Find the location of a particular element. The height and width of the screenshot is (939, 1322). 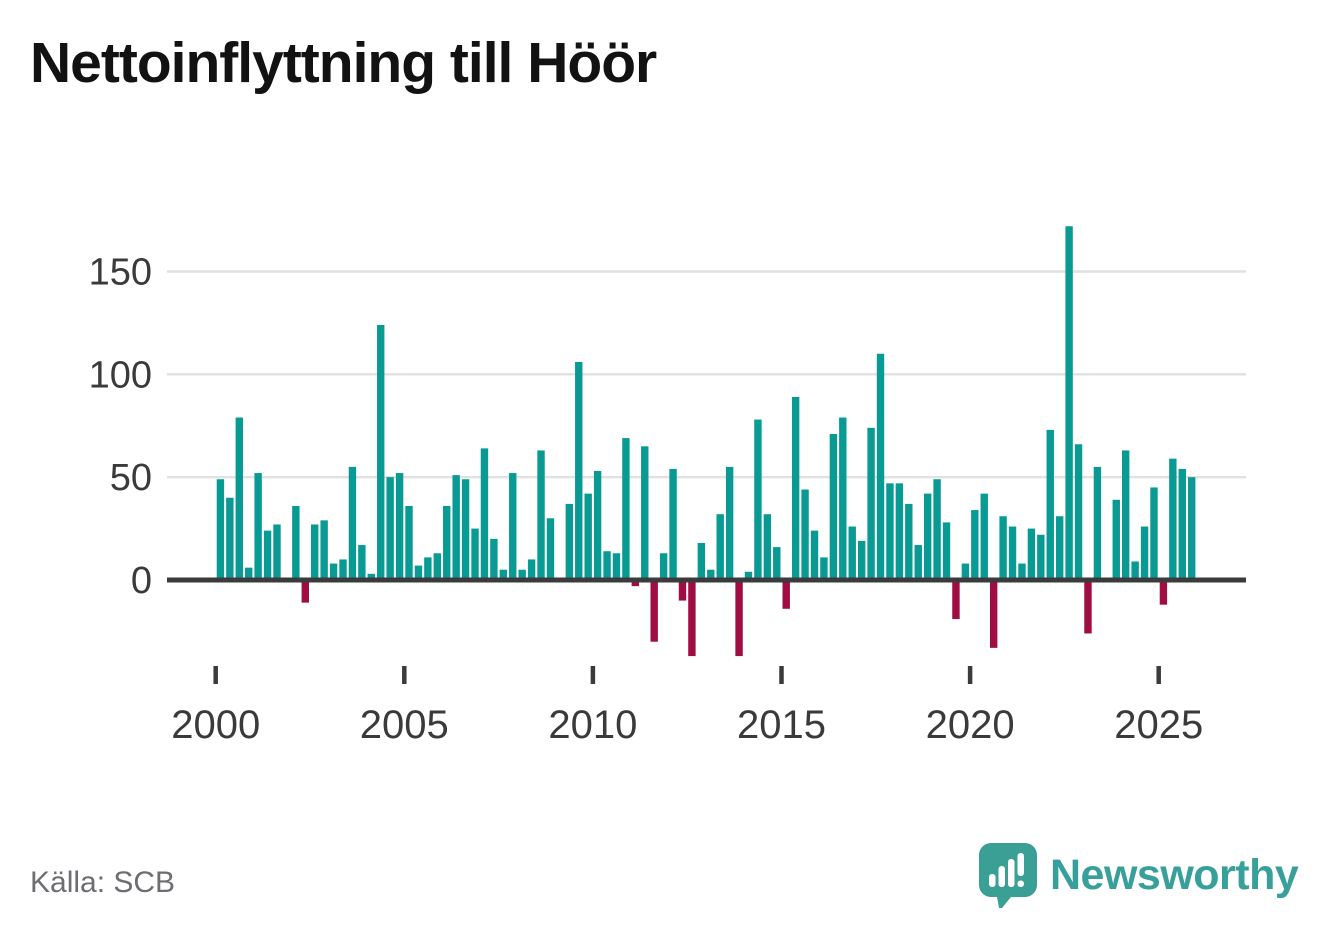

bar-2022-Q4 is located at coordinates (1078, 512).